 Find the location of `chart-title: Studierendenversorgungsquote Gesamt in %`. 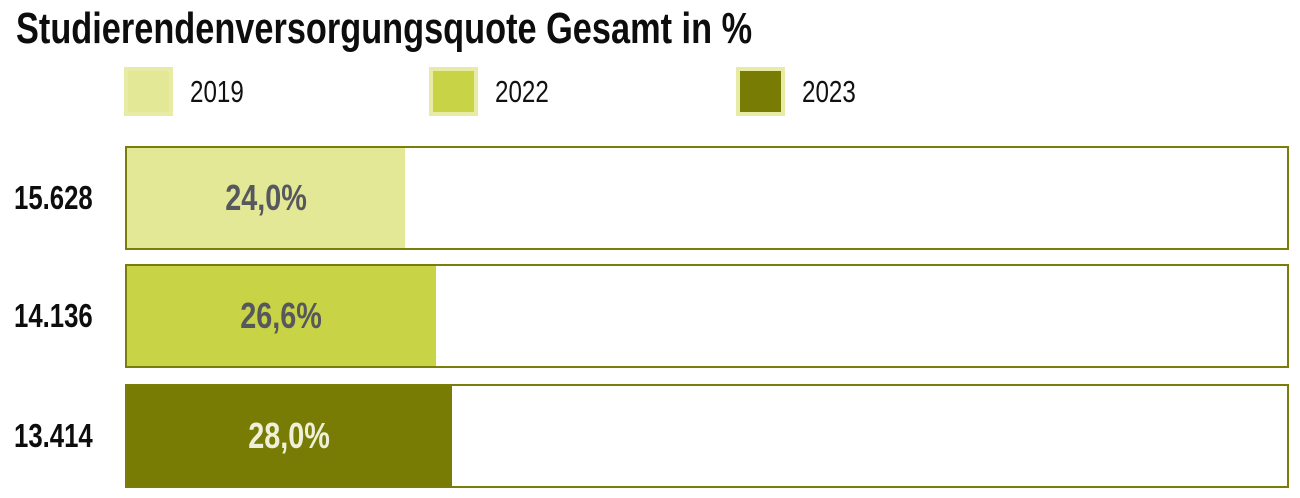

chart-title: Studierendenversorgungsquote Gesamt in % is located at coordinates (488, 29).